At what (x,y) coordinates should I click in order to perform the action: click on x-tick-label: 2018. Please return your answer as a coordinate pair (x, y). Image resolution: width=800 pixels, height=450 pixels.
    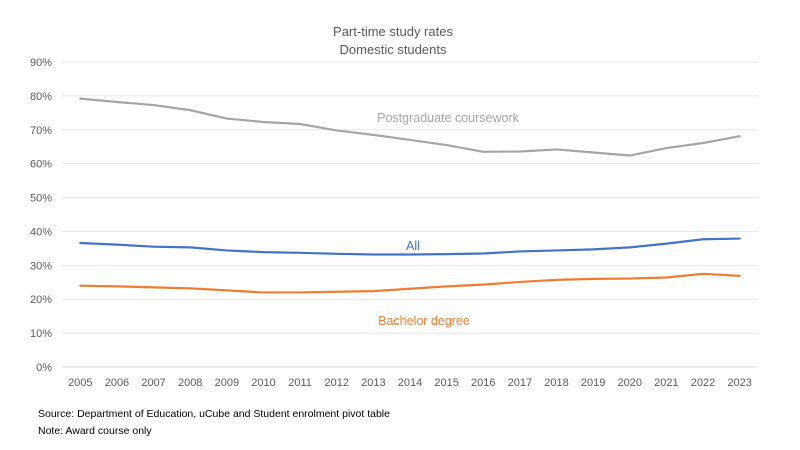
    Looking at the image, I should click on (556, 383).